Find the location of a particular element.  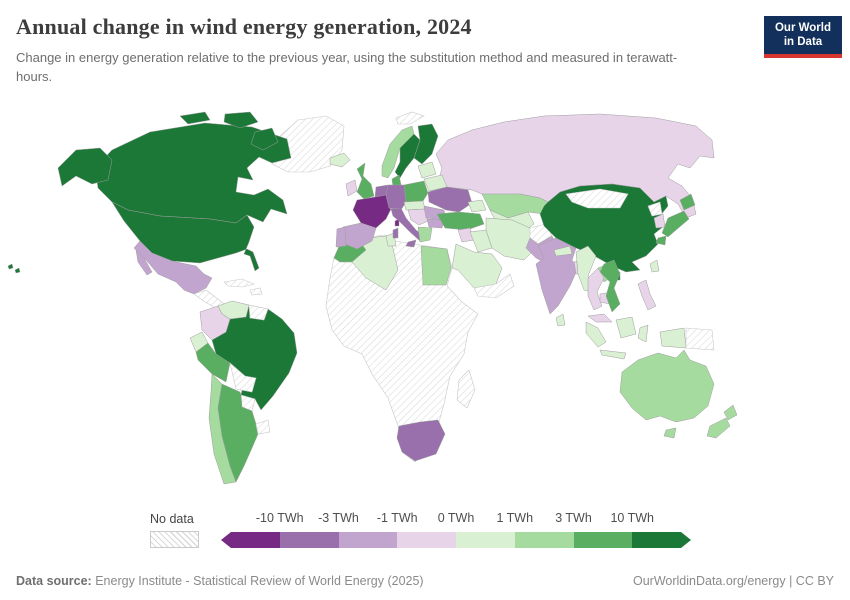

legend-color-bar is located at coordinates (456, 540).